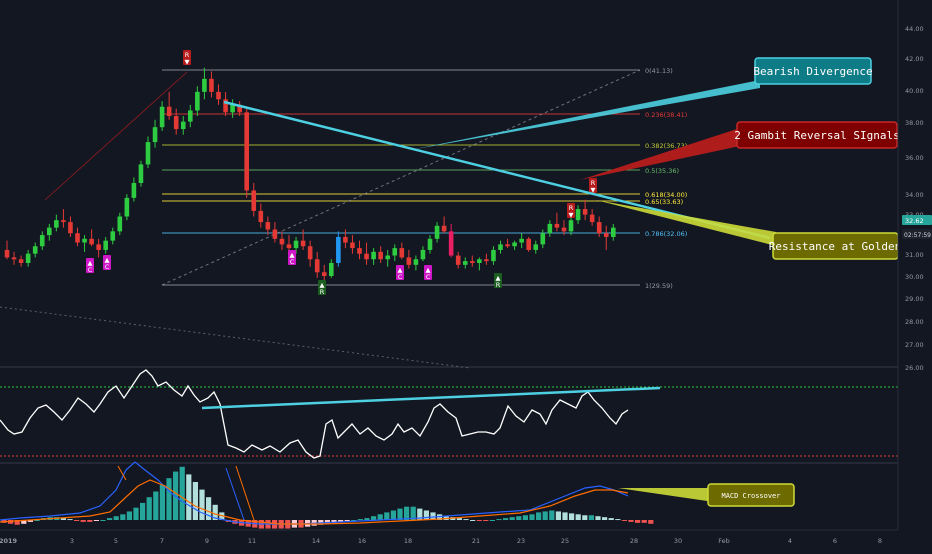  Describe the element at coordinates (666, 495) in the screenshot. I see `macd-crossover-pointer` at that location.